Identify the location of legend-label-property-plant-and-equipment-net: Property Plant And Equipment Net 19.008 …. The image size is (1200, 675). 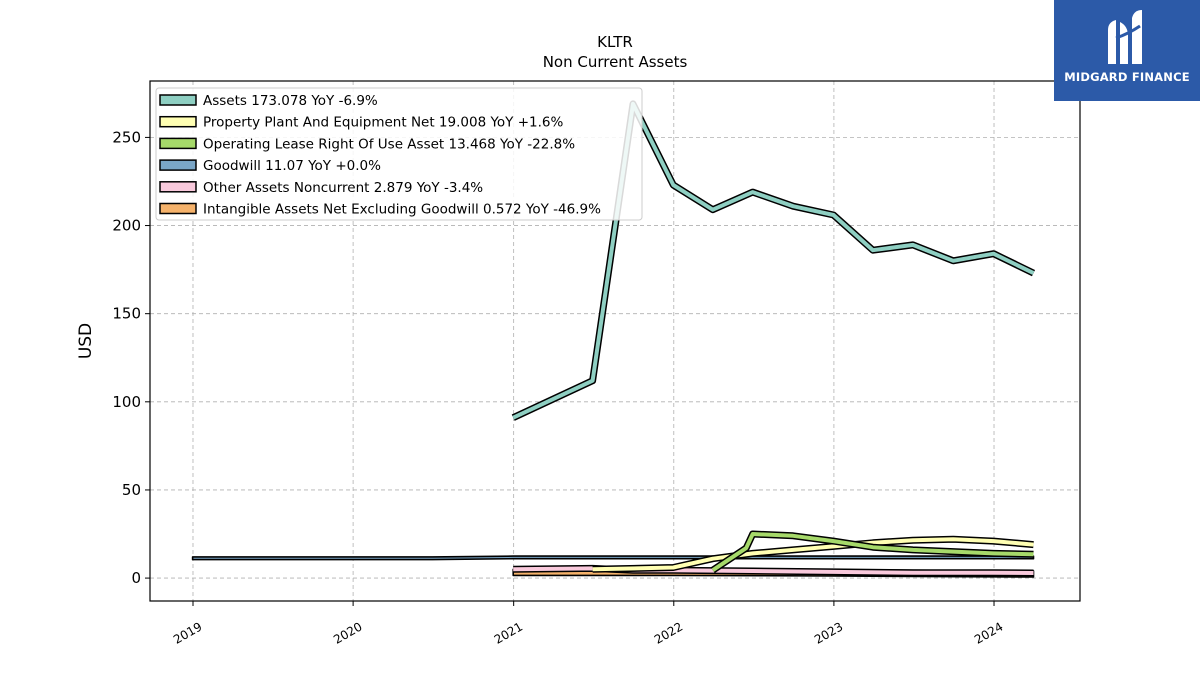
(383, 123).